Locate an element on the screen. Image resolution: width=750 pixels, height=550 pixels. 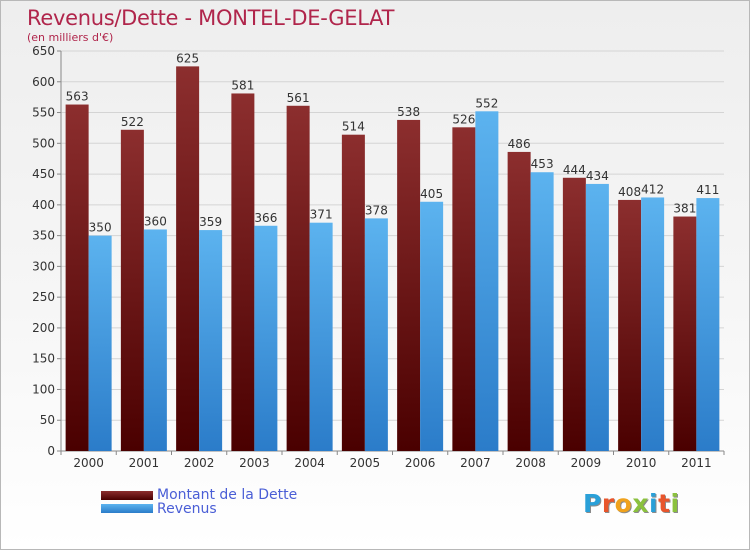
data-label-dette: 408 is located at coordinates (629, 192).